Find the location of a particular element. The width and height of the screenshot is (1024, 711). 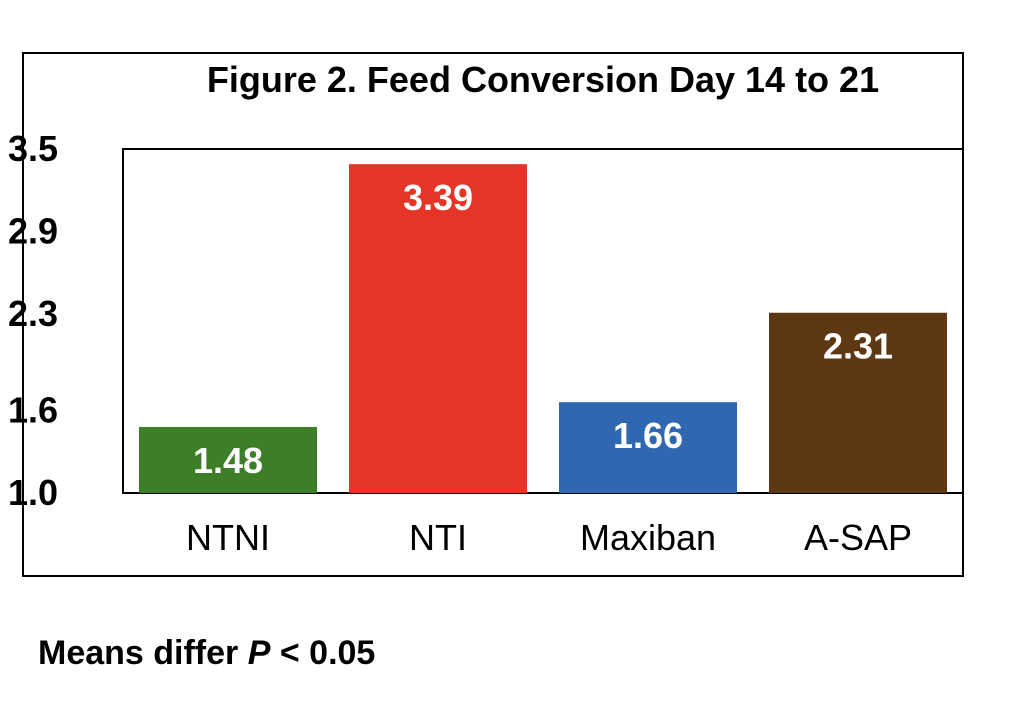

bar-value-label: 3.39 is located at coordinates (438, 197).